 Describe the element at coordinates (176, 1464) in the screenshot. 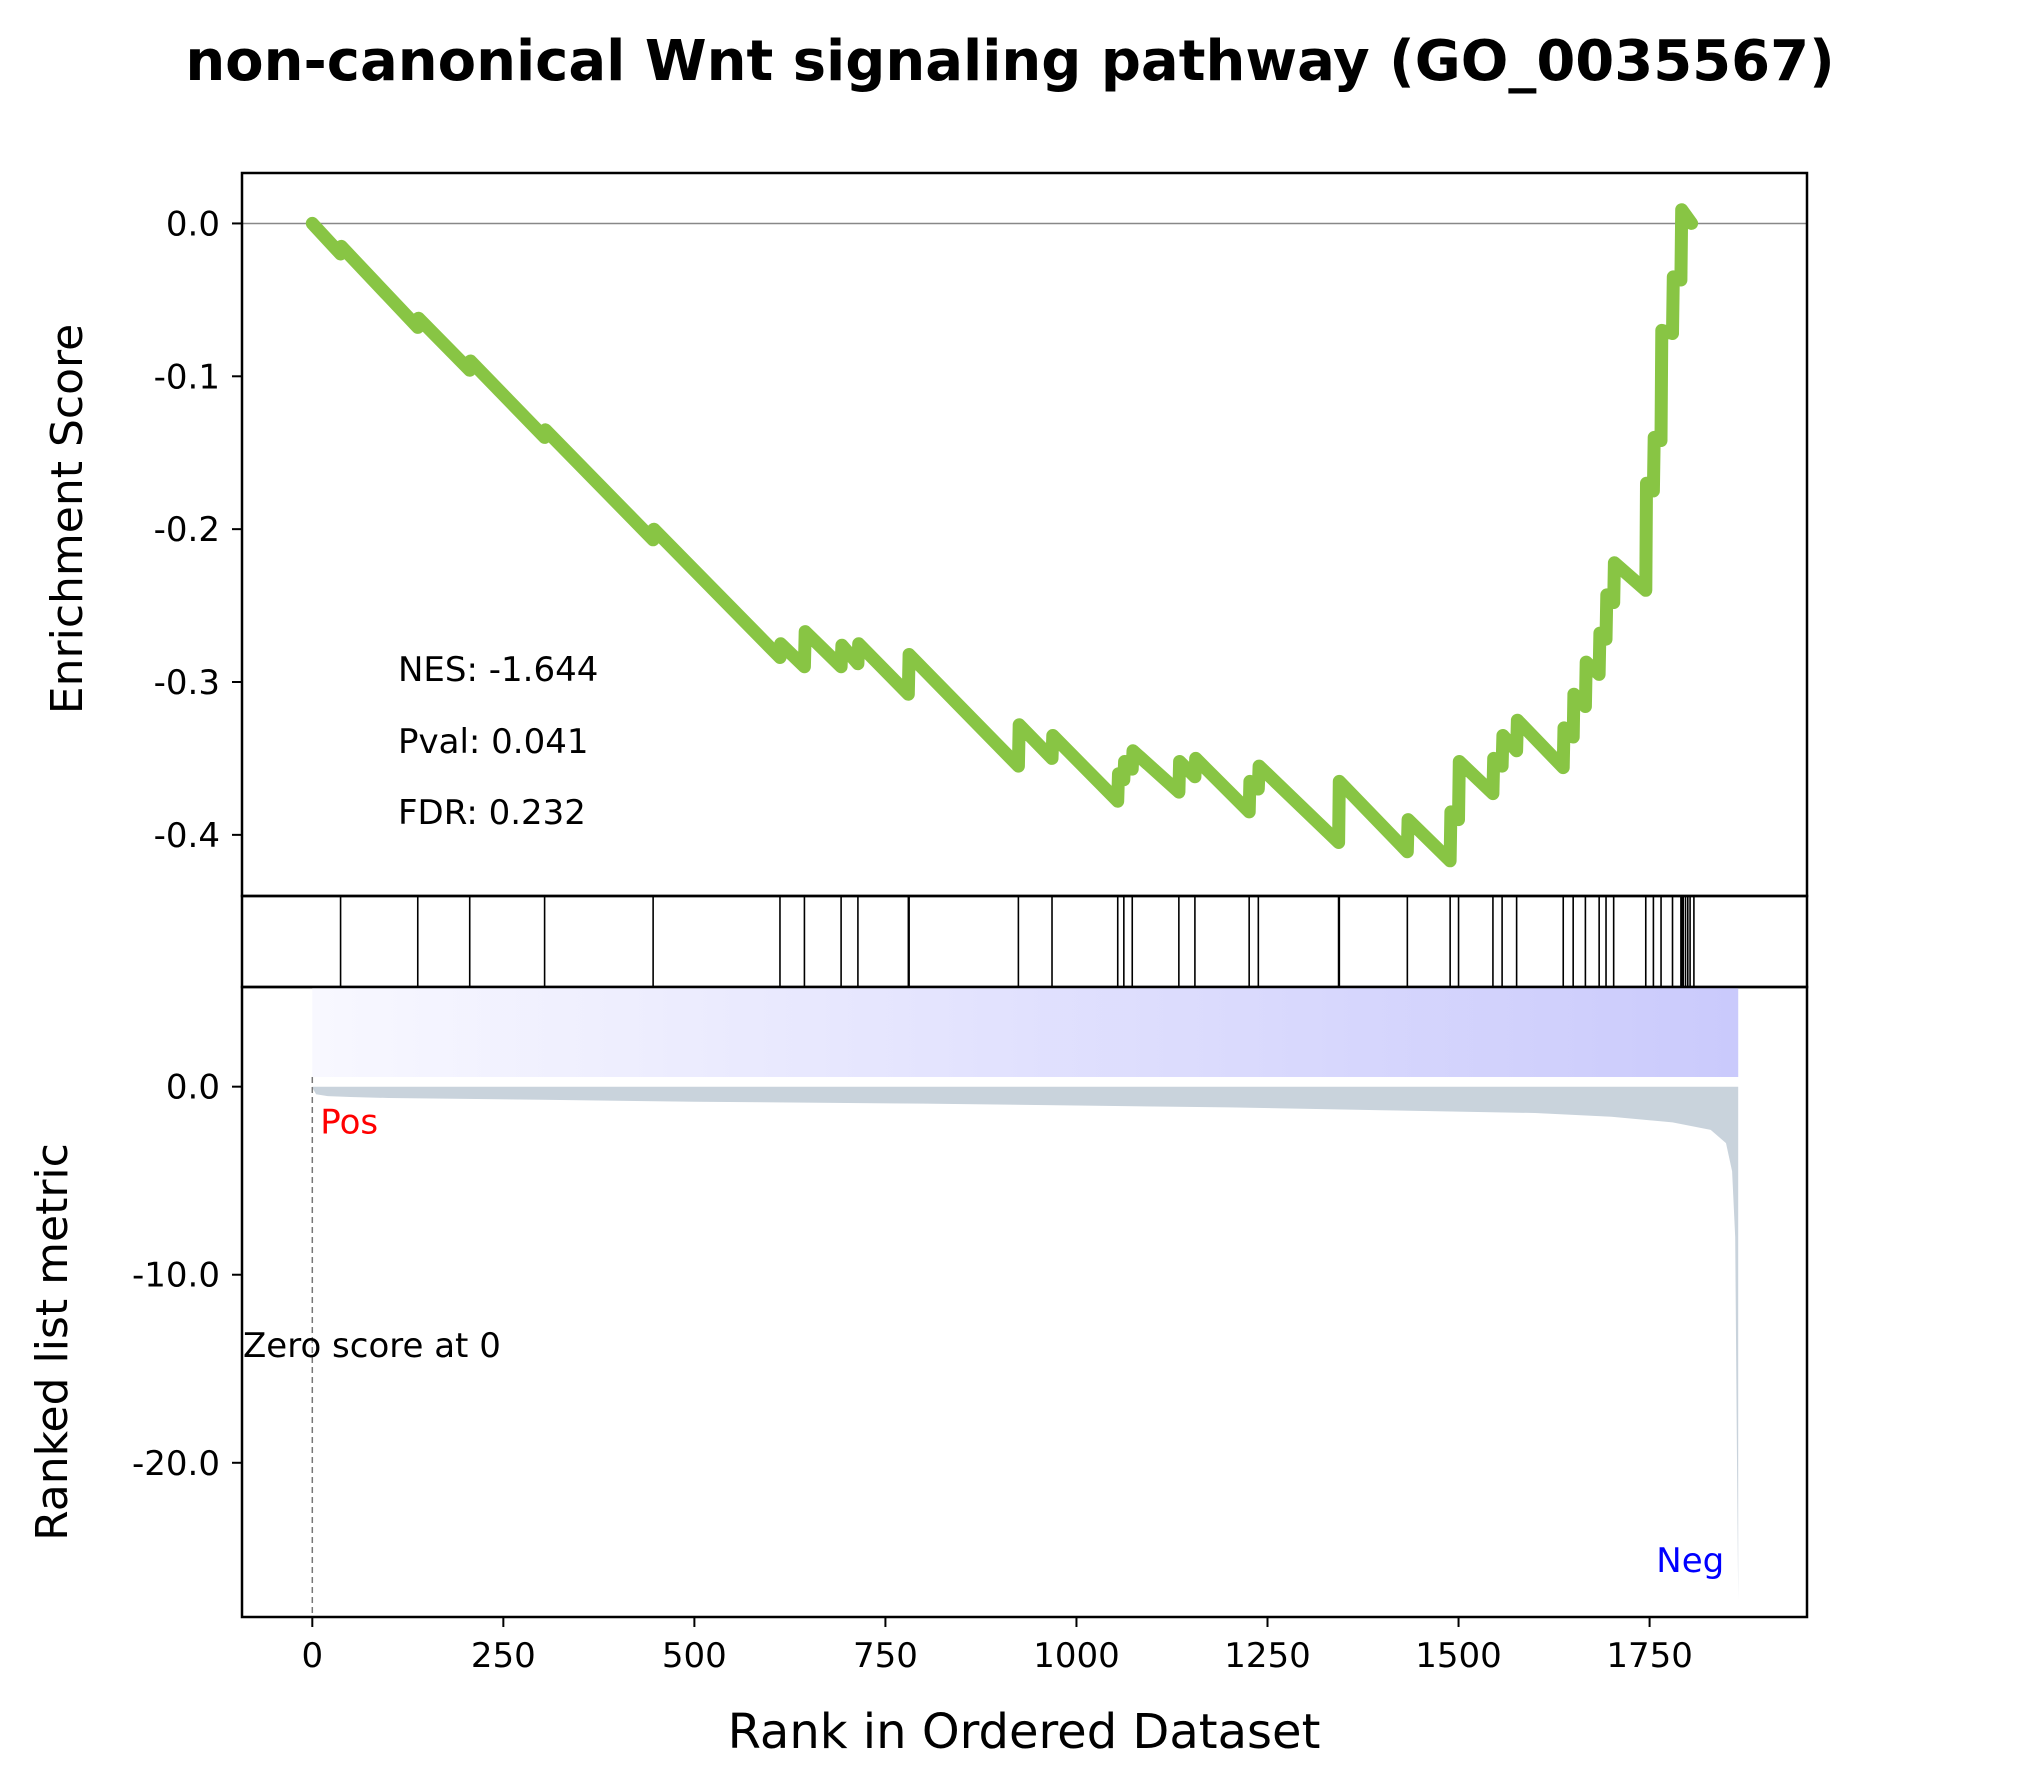

I see `rank-y-tick-label-2: -20.0` at that location.